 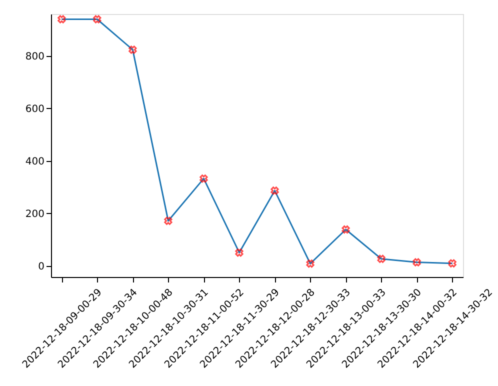 What do you see at coordinates (34, 214) in the screenshot?
I see `y-tick-label: 200` at bounding box center [34, 214].